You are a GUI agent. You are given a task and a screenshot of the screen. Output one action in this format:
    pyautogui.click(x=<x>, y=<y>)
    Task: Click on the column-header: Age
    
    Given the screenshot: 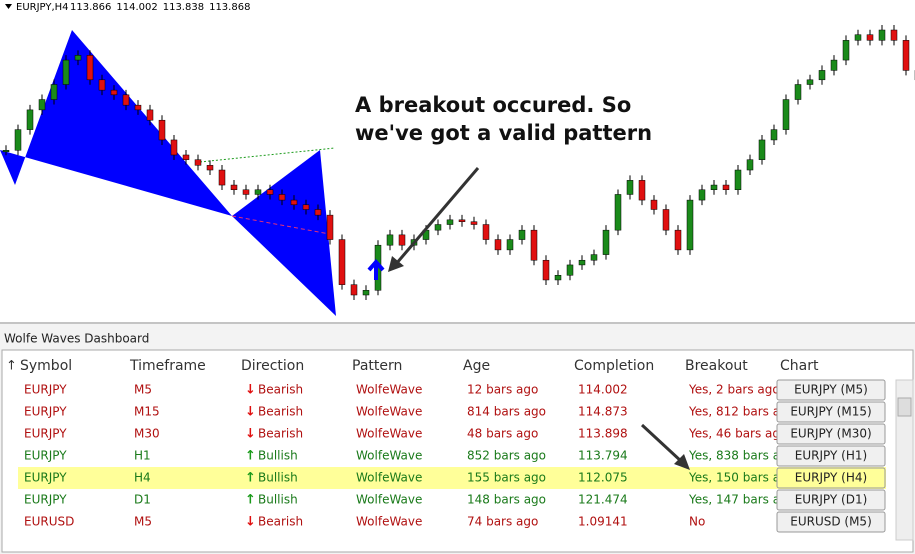 What is the action you would take?
    pyautogui.click(x=476, y=366)
    